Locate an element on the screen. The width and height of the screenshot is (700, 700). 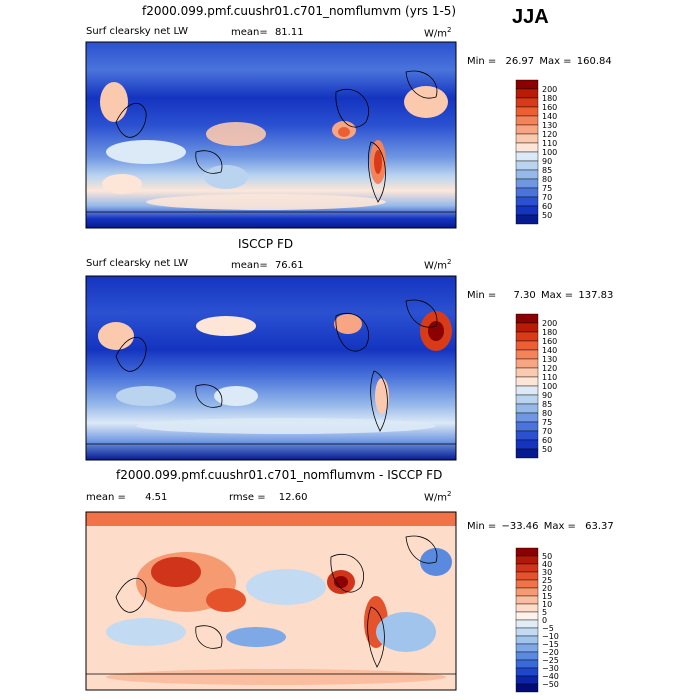
panel3-colorbar-tick-label: −5 is located at coordinates (548, 628).